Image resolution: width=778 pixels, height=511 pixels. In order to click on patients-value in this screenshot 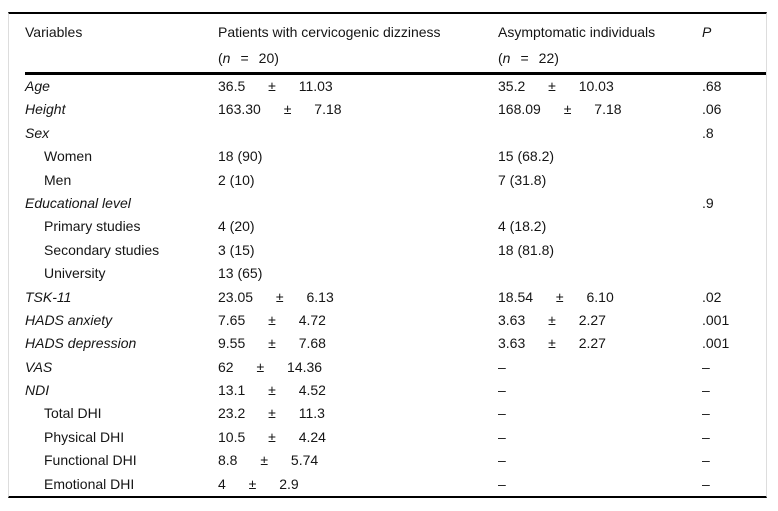, I will do `click(358, 133)`.